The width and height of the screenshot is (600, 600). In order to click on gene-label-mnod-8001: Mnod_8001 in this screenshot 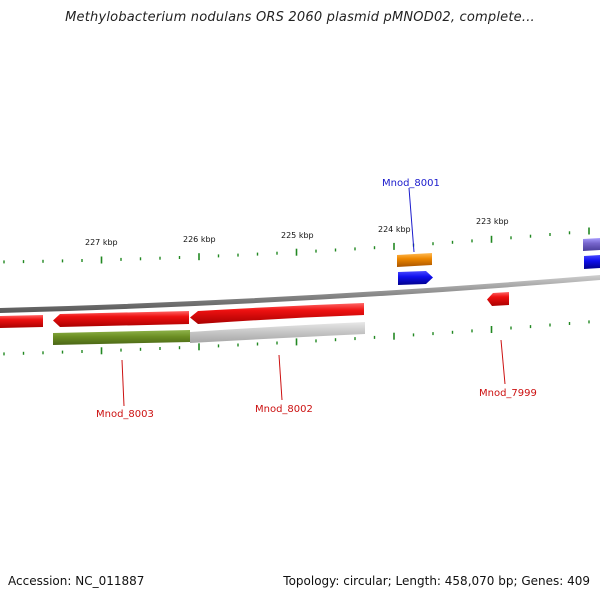, I will do `click(411, 183)`.